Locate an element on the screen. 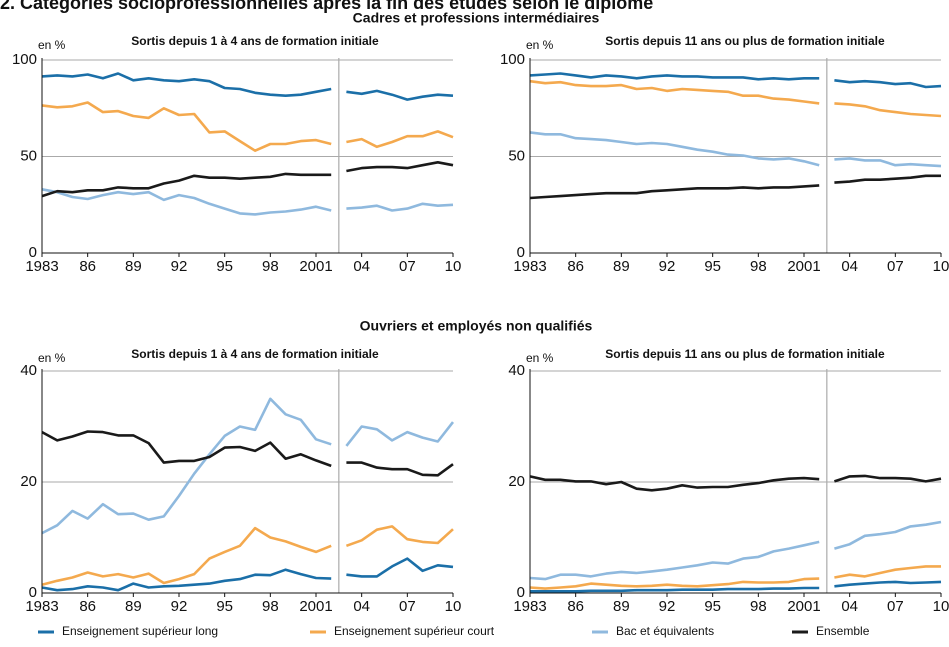 Image resolution: width=949 pixels, height=647 pixels. legend-label: Bac et équivalents is located at coordinates (665, 631).